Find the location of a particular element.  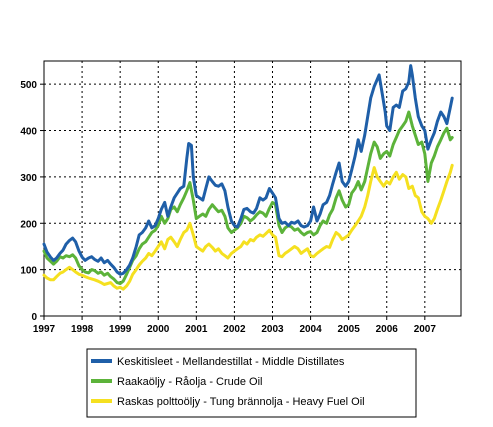

x-tick-label: 1997 is located at coordinates (44, 329).